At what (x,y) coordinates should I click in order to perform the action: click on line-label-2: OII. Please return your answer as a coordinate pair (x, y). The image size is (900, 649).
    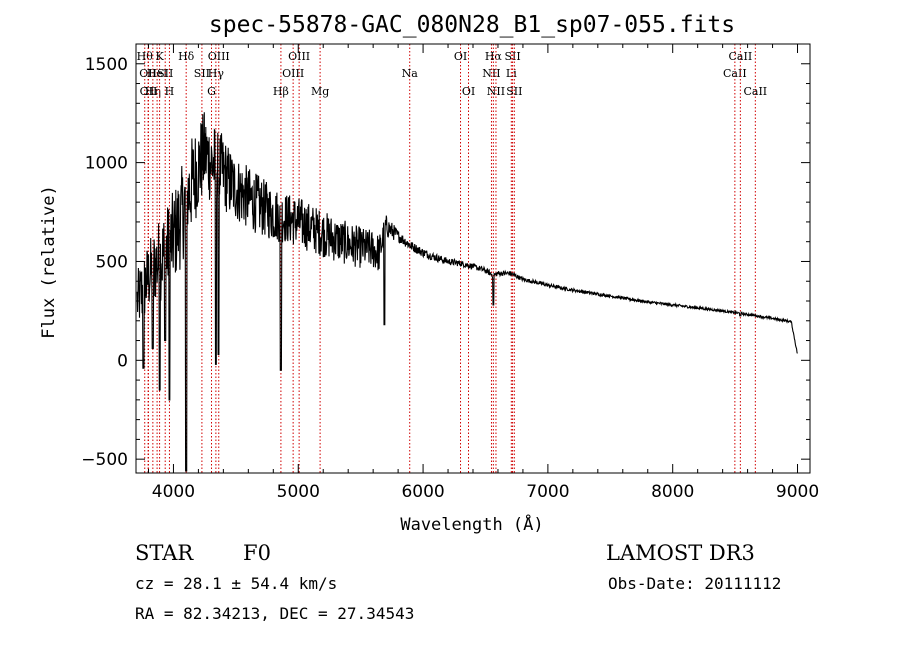
    Looking at the image, I should click on (149, 91).